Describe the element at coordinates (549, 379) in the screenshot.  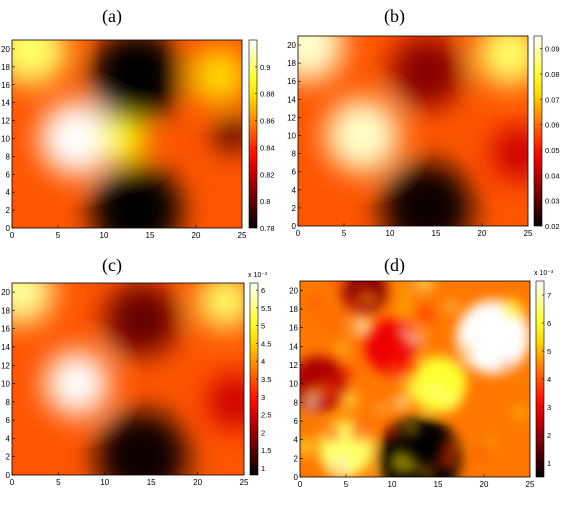
I see `colorbar-tick-label: 4` at that location.